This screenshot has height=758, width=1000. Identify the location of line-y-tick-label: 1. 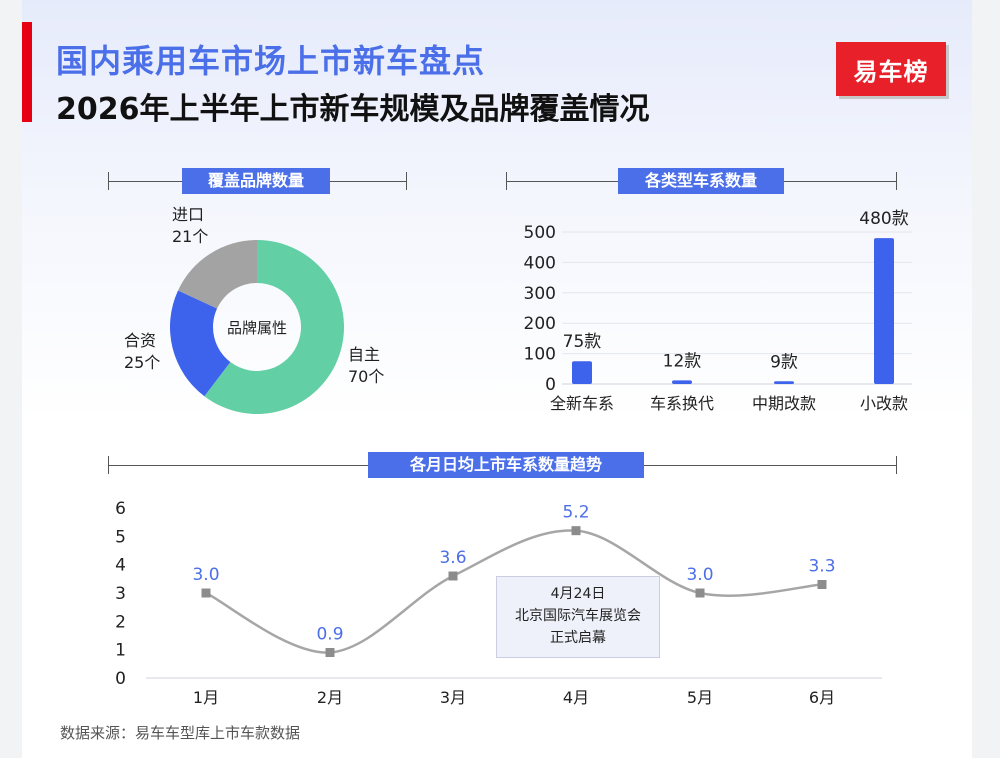
(120, 651).